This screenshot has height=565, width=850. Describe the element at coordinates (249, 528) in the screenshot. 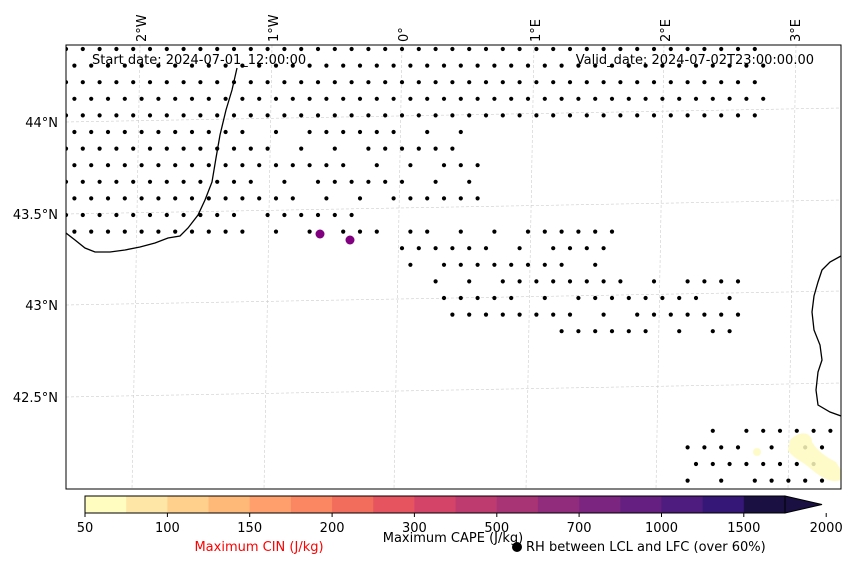

I see `colorbar-tick-label: 150` at that location.